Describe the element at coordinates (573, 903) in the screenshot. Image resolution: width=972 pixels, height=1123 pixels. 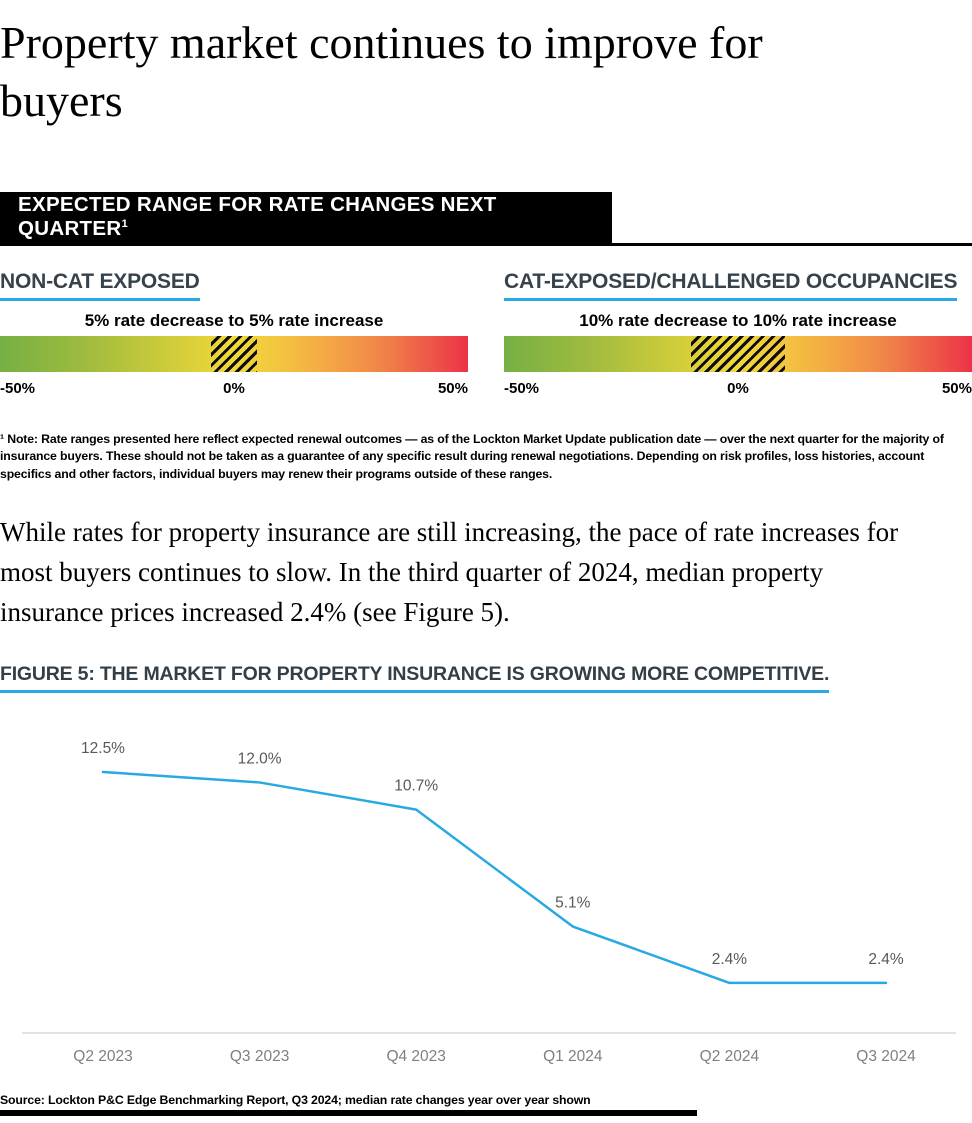
I see `data-point-label: 5.1%` at that location.